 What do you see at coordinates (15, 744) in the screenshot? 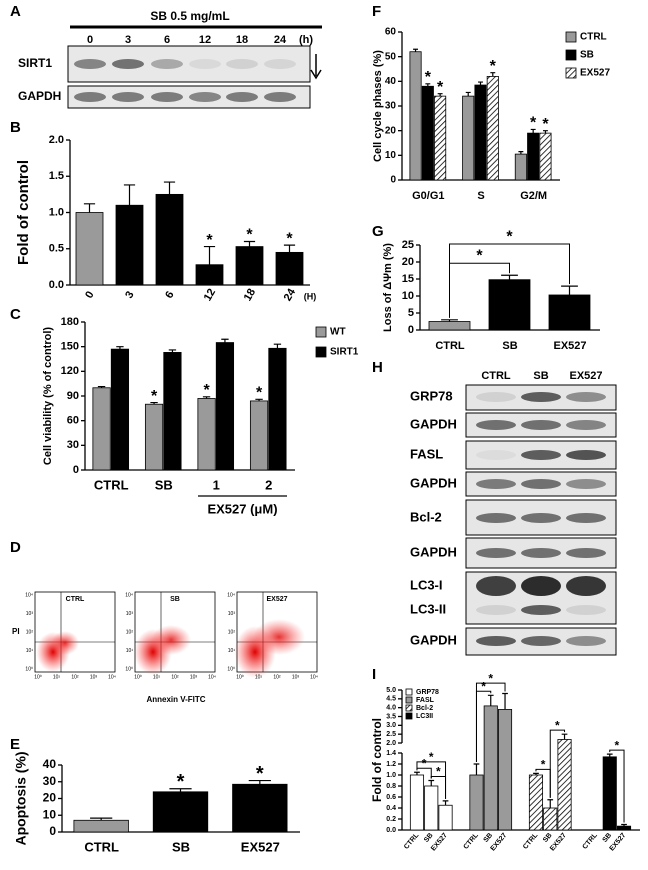
I see `panel-label: E` at bounding box center [15, 744].